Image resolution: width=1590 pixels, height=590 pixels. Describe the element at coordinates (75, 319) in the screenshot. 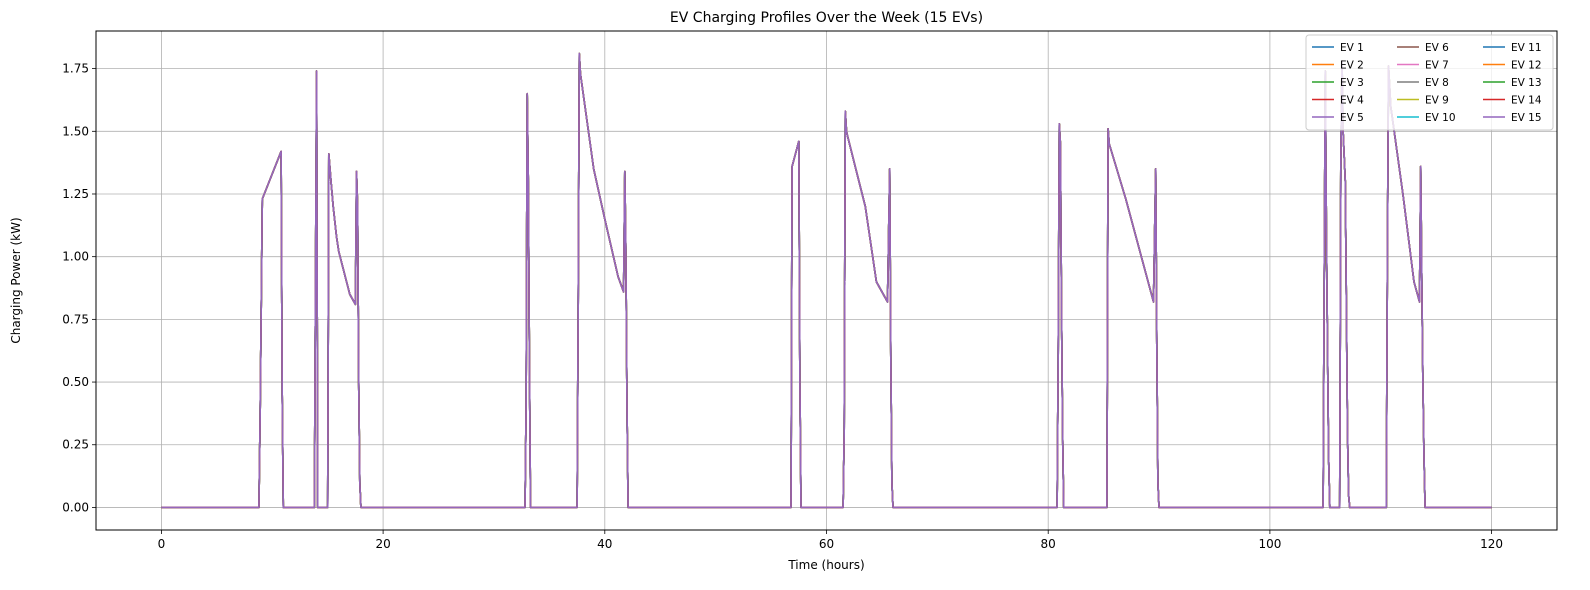

I see `y-tick-label: 0.75` at that location.